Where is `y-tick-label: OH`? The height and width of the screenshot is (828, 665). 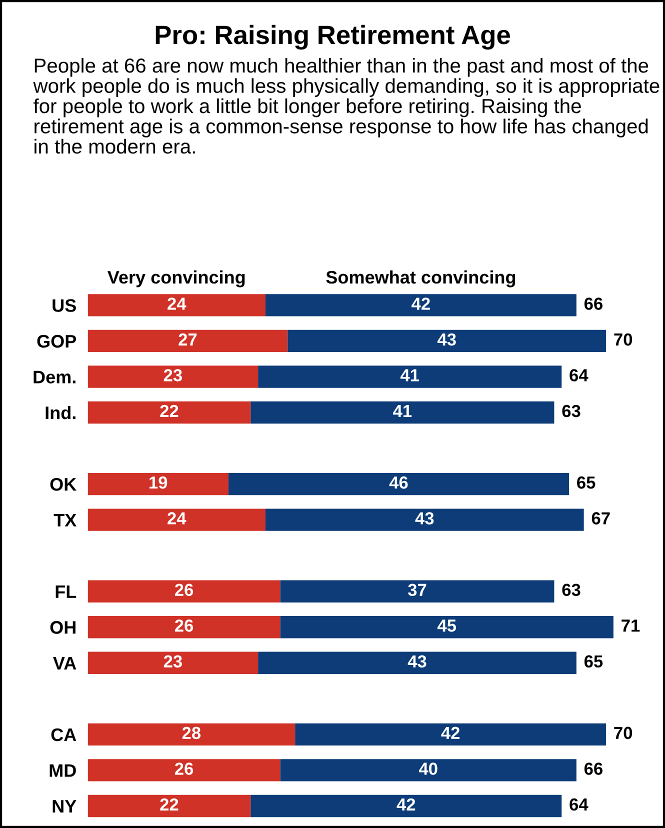
y-tick-label: OH is located at coordinates (63, 627).